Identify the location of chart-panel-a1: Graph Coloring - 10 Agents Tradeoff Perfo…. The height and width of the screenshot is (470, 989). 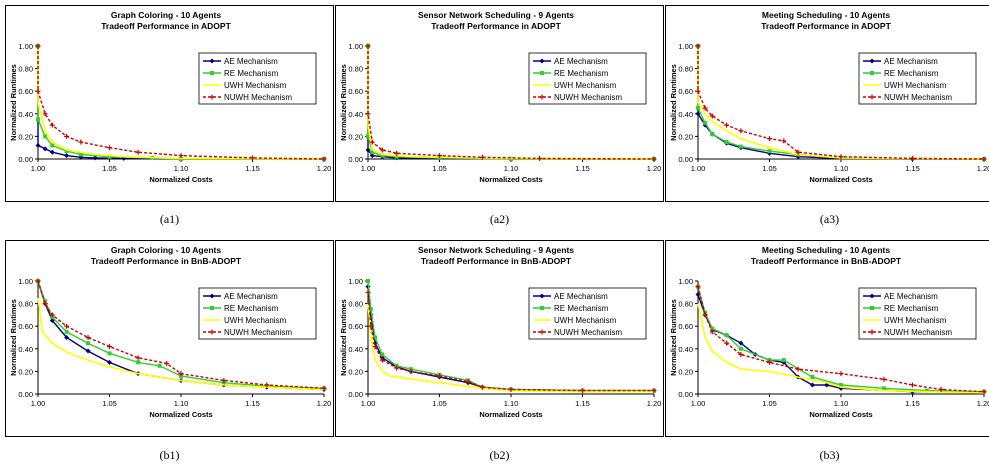
(169, 103).